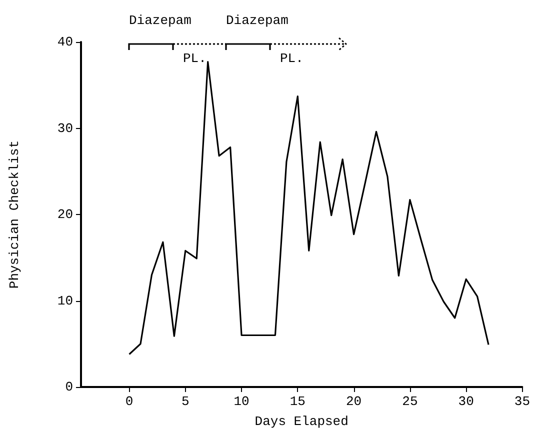  Describe the element at coordinates (301, 421) in the screenshot. I see `x-axis-title: Days Elapsed` at that location.